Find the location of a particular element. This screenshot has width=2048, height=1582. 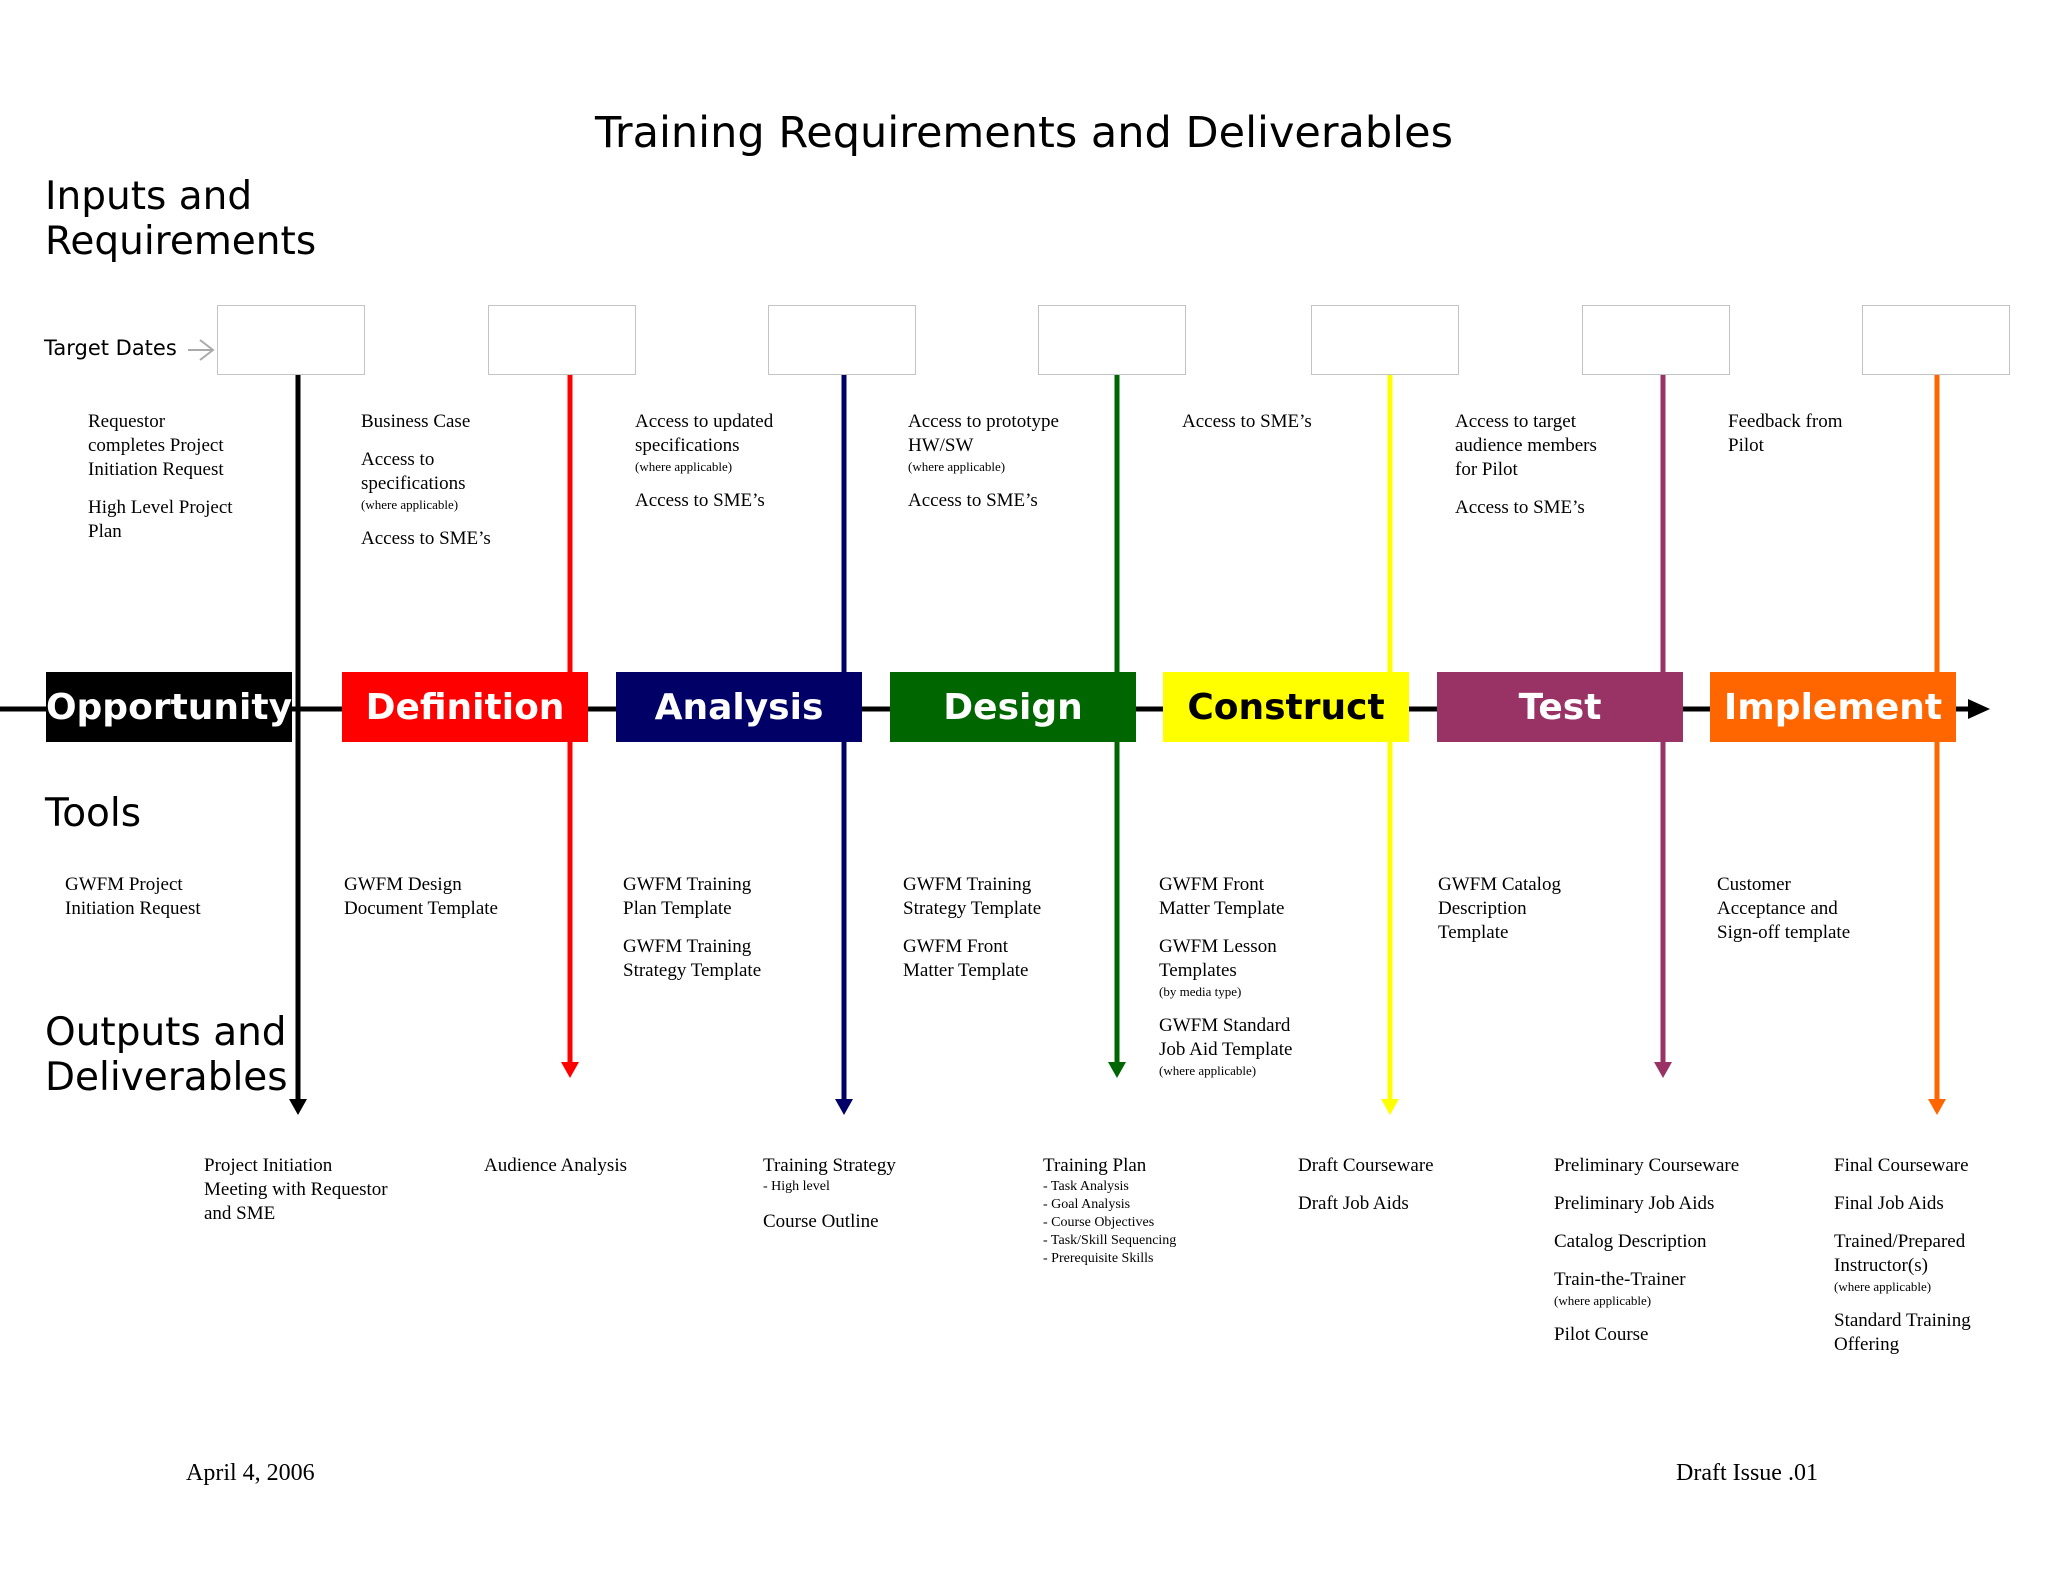

target-date-box-construct is located at coordinates (1385, 340).